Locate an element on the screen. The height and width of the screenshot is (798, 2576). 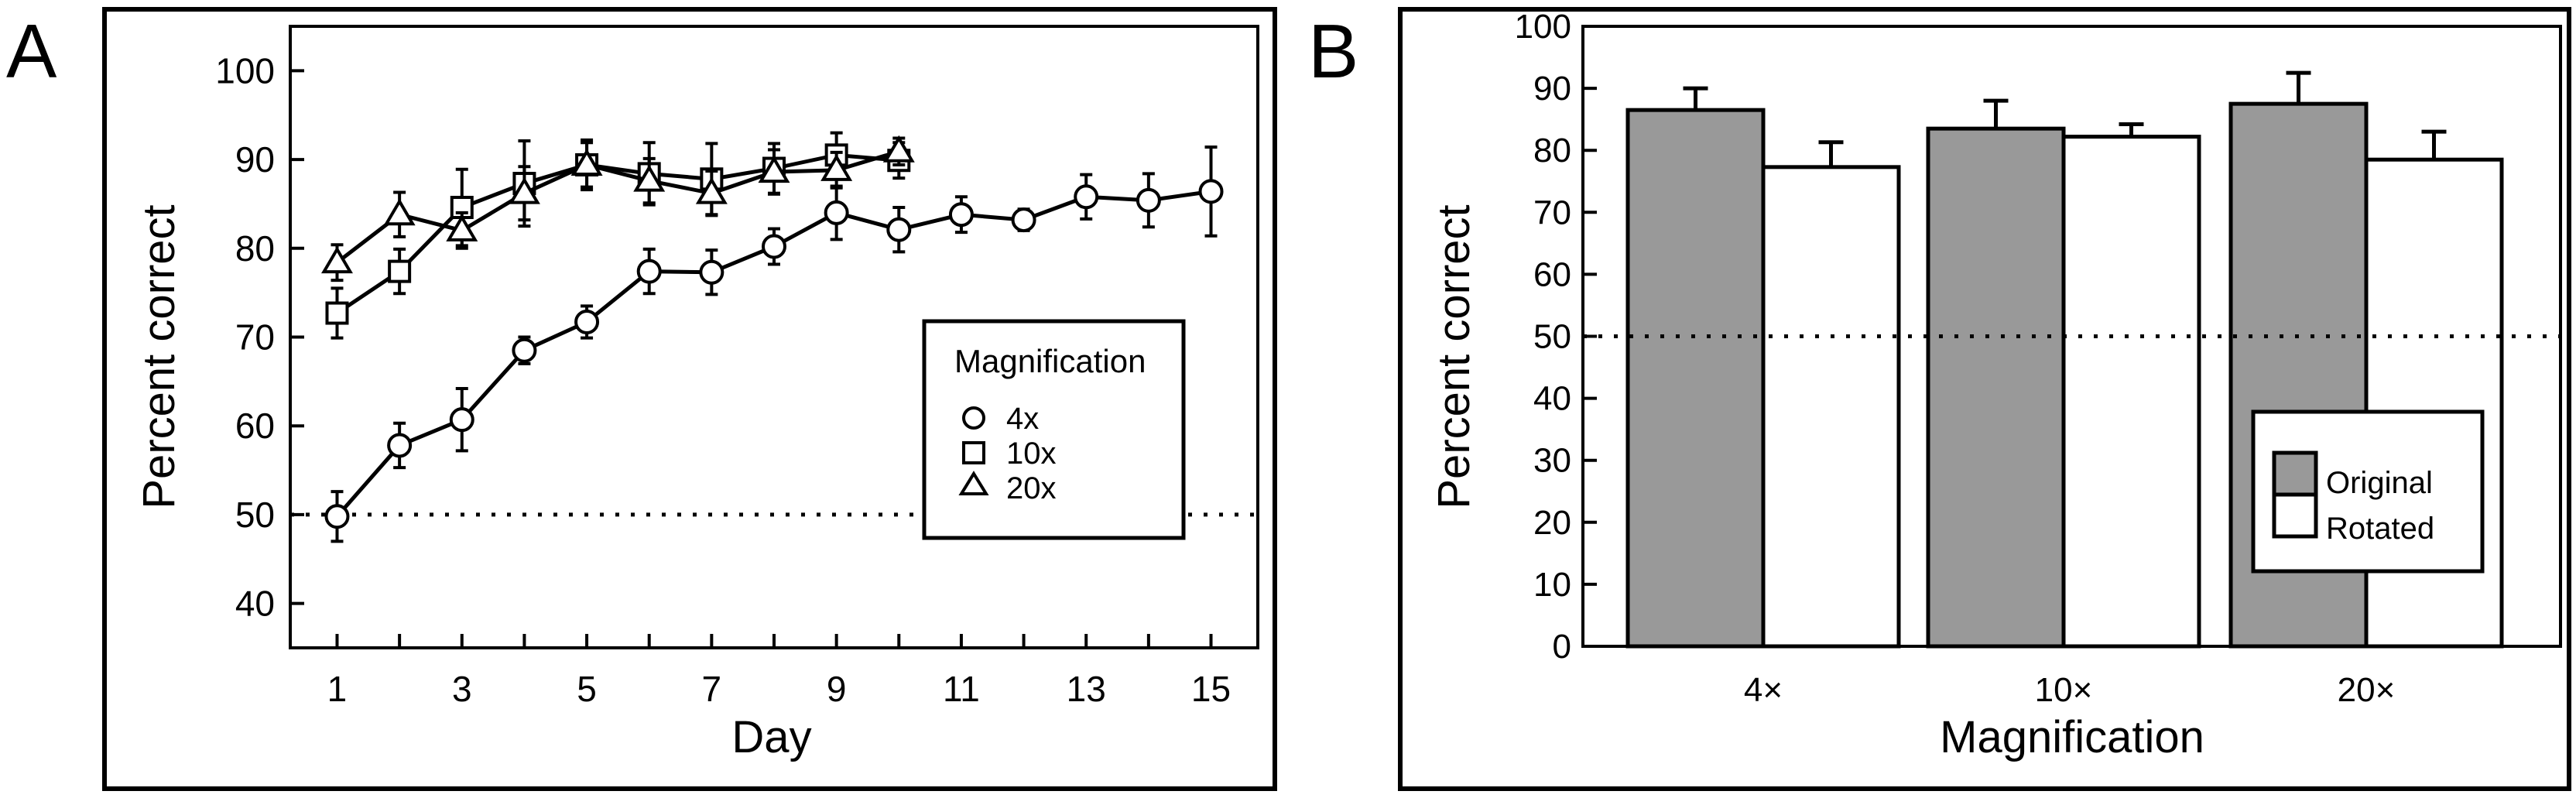
panel-a-y-tick-label: 80 is located at coordinates (255, 248).